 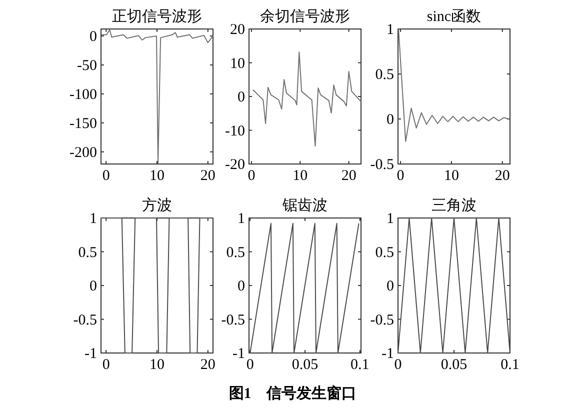 What do you see at coordinates (83, 124) in the screenshot?
I see `y-tick-label: -150` at bounding box center [83, 124].